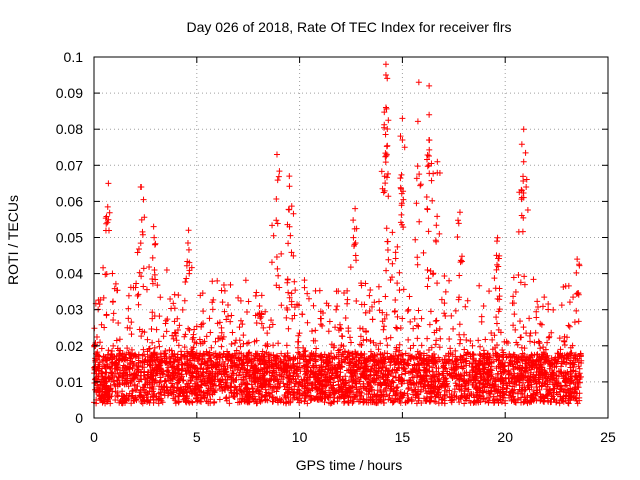 The height and width of the screenshot is (480, 640). What do you see at coordinates (79, 418) in the screenshot?
I see `y-tick-label: 0` at bounding box center [79, 418].